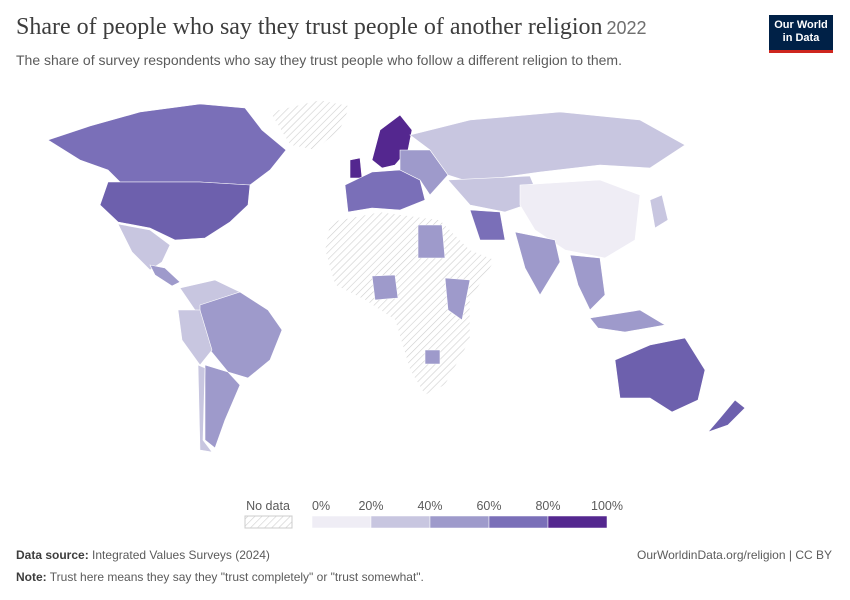 The image size is (850, 600). What do you see at coordinates (801, 25) in the screenshot?
I see `logo-line: Our World` at bounding box center [801, 25].